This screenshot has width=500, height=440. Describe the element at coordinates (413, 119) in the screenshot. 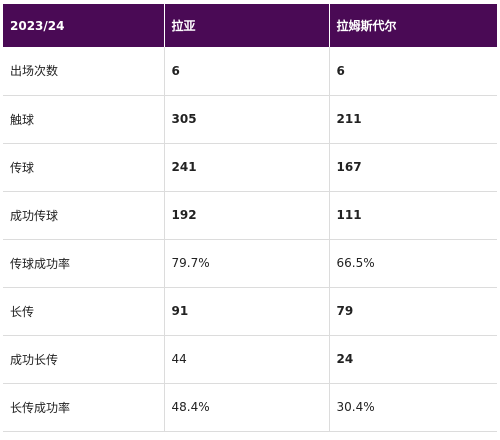

I see `player-b-value: 211` at that location.